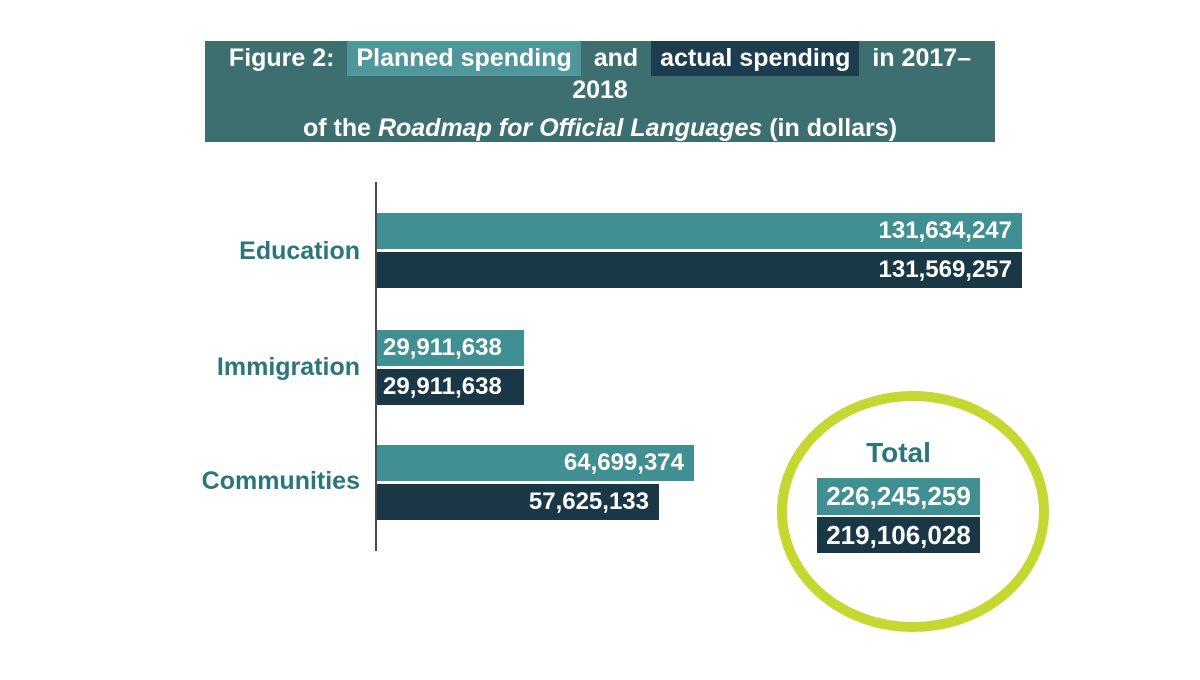 Image resolution: width=1200 pixels, height=680 pixels. I want to click on bar-value-actual-education: 131,569,257, so click(945, 269).